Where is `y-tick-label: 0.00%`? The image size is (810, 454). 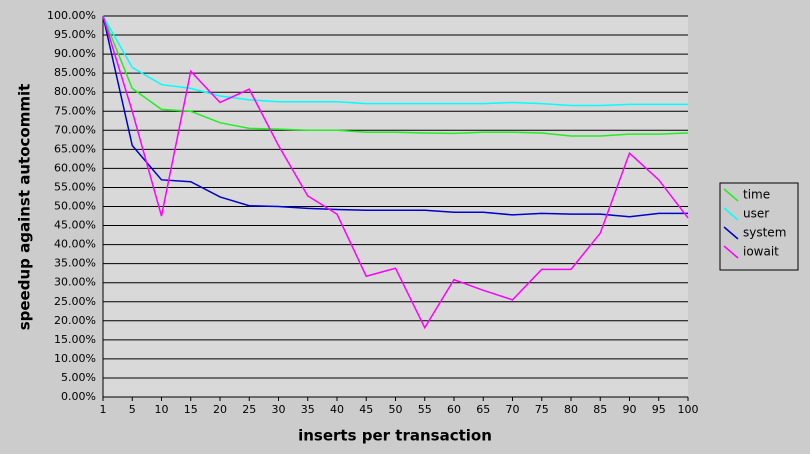
y-tick-label: 0.00% is located at coordinates (78, 396).